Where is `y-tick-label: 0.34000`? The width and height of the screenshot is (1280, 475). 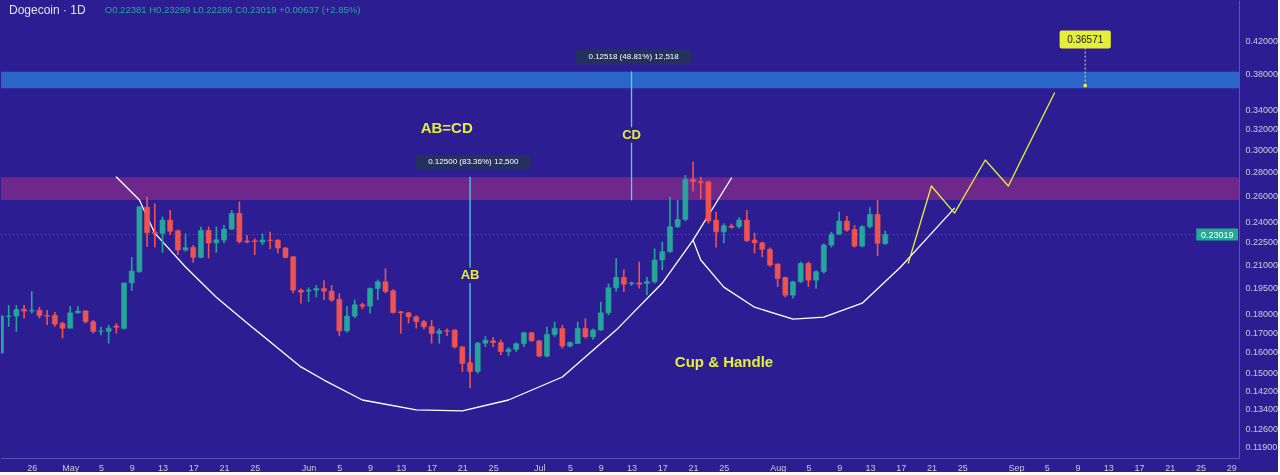
y-tick-label: 0.34000 is located at coordinates (1262, 109).